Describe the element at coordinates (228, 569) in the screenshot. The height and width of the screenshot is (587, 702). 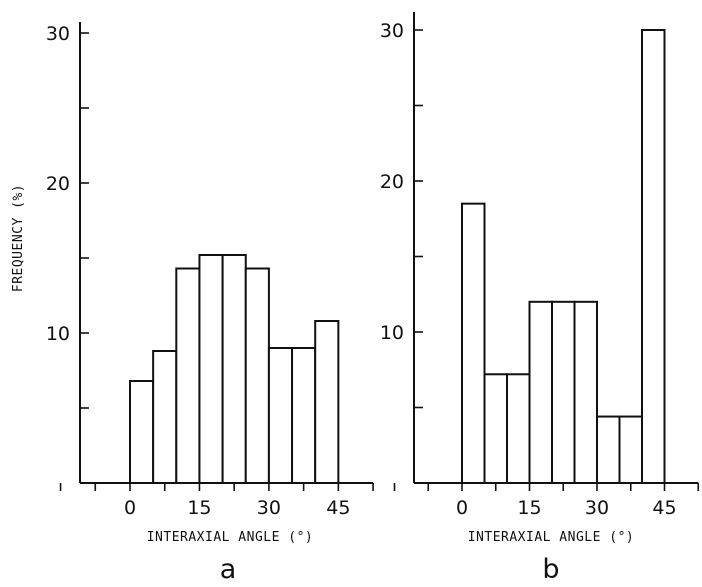
I see `panel-label: a` at that location.